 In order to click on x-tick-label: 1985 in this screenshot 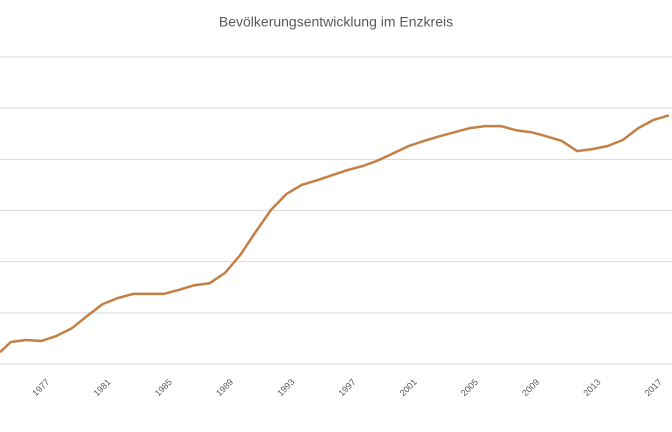, I will do `click(163, 387)`.